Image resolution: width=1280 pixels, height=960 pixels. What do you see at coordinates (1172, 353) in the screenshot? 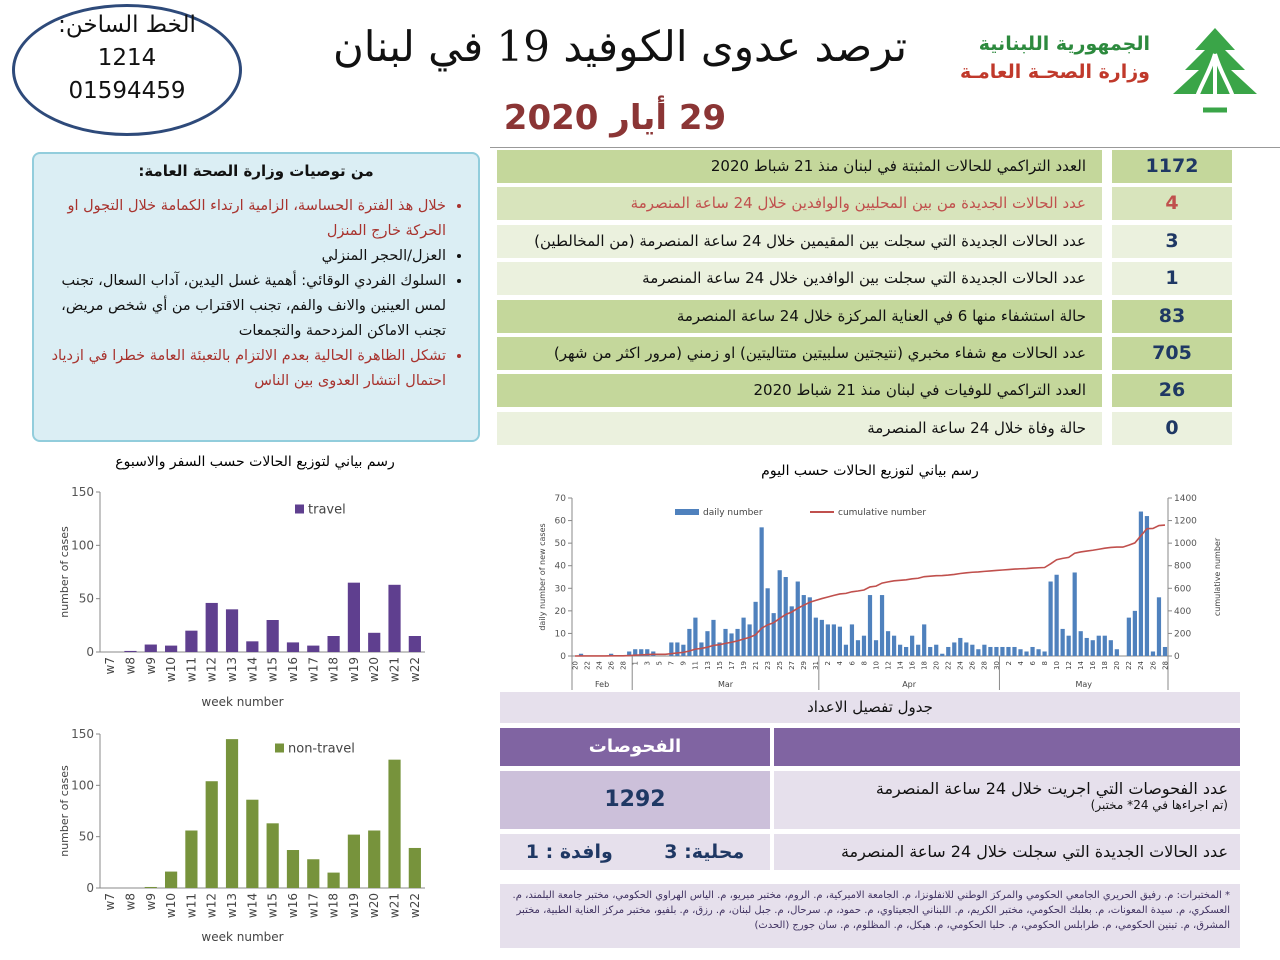
I see `stat-value: 705` at bounding box center [1172, 353].